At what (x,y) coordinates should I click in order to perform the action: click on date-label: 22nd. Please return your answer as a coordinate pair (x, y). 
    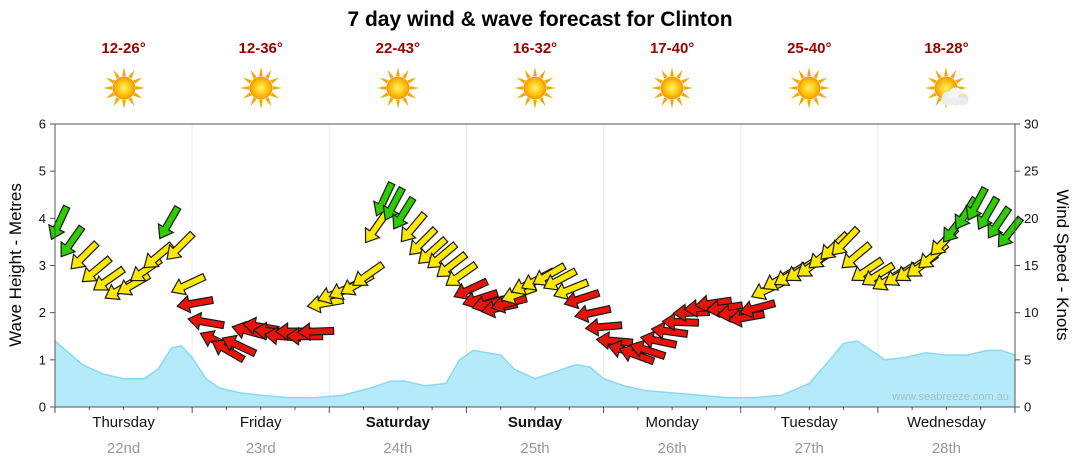
    Looking at the image, I should click on (123, 448).